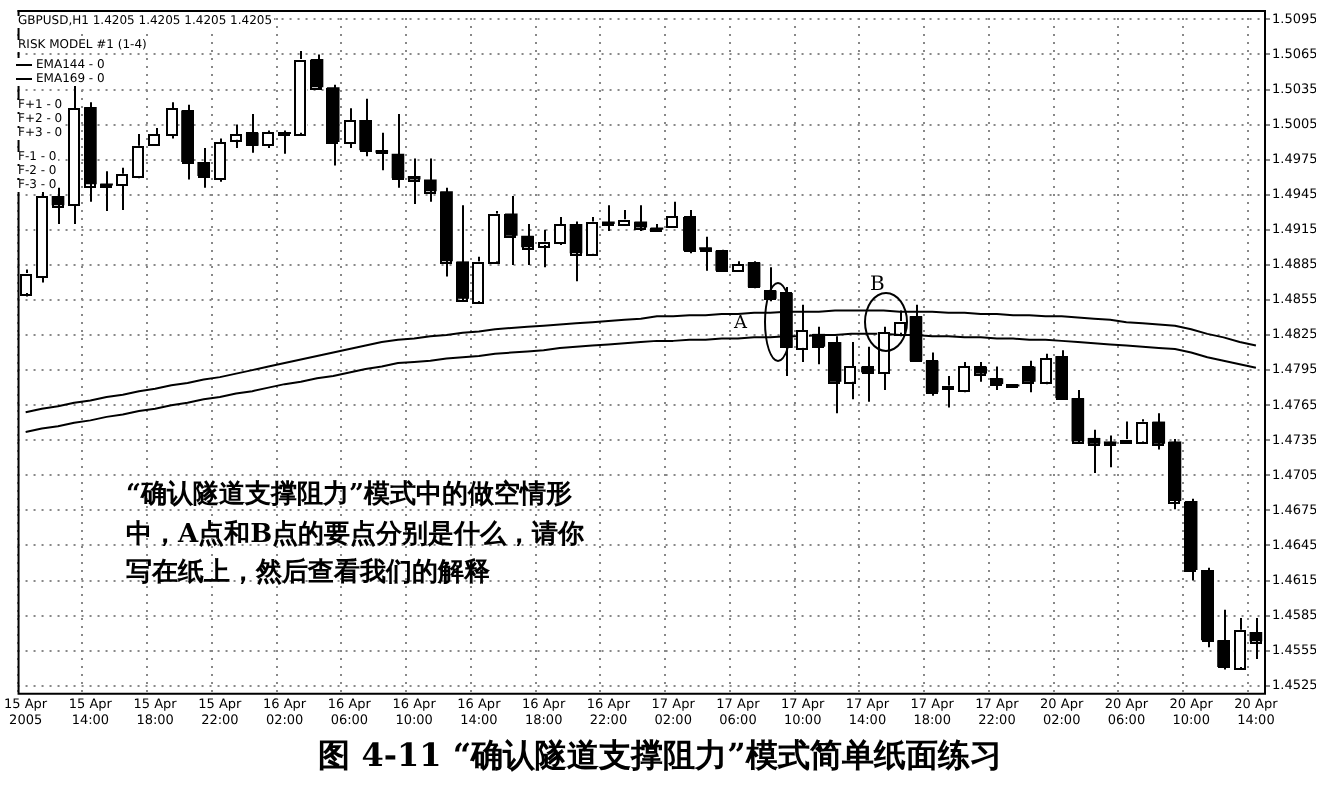 This screenshot has height=810, width=1320. Describe the element at coordinates (740, 324) in the screenshot. I see `annotation: A` at that location.